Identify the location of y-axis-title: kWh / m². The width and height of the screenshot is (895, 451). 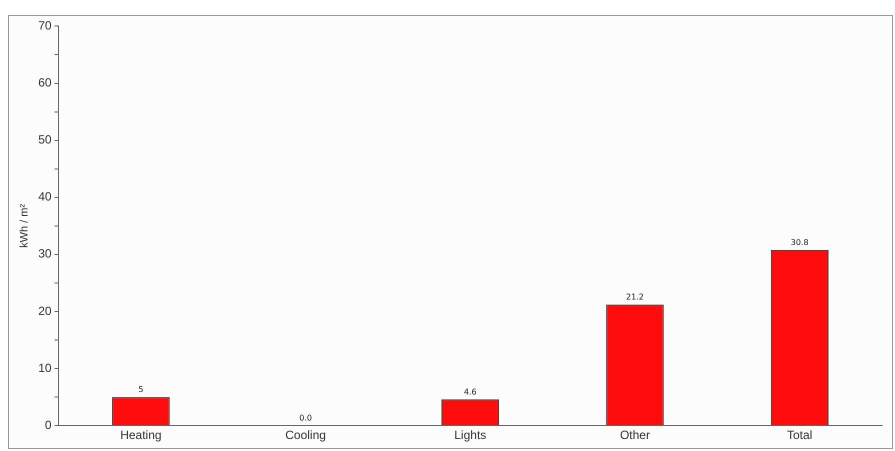
(24, 226).